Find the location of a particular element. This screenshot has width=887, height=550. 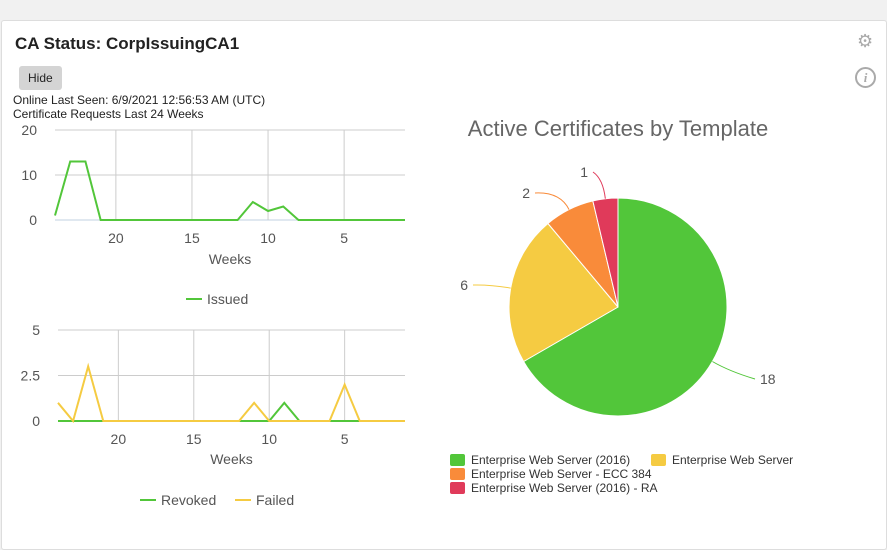

info-icon: i is located at coordinates (865, 77).